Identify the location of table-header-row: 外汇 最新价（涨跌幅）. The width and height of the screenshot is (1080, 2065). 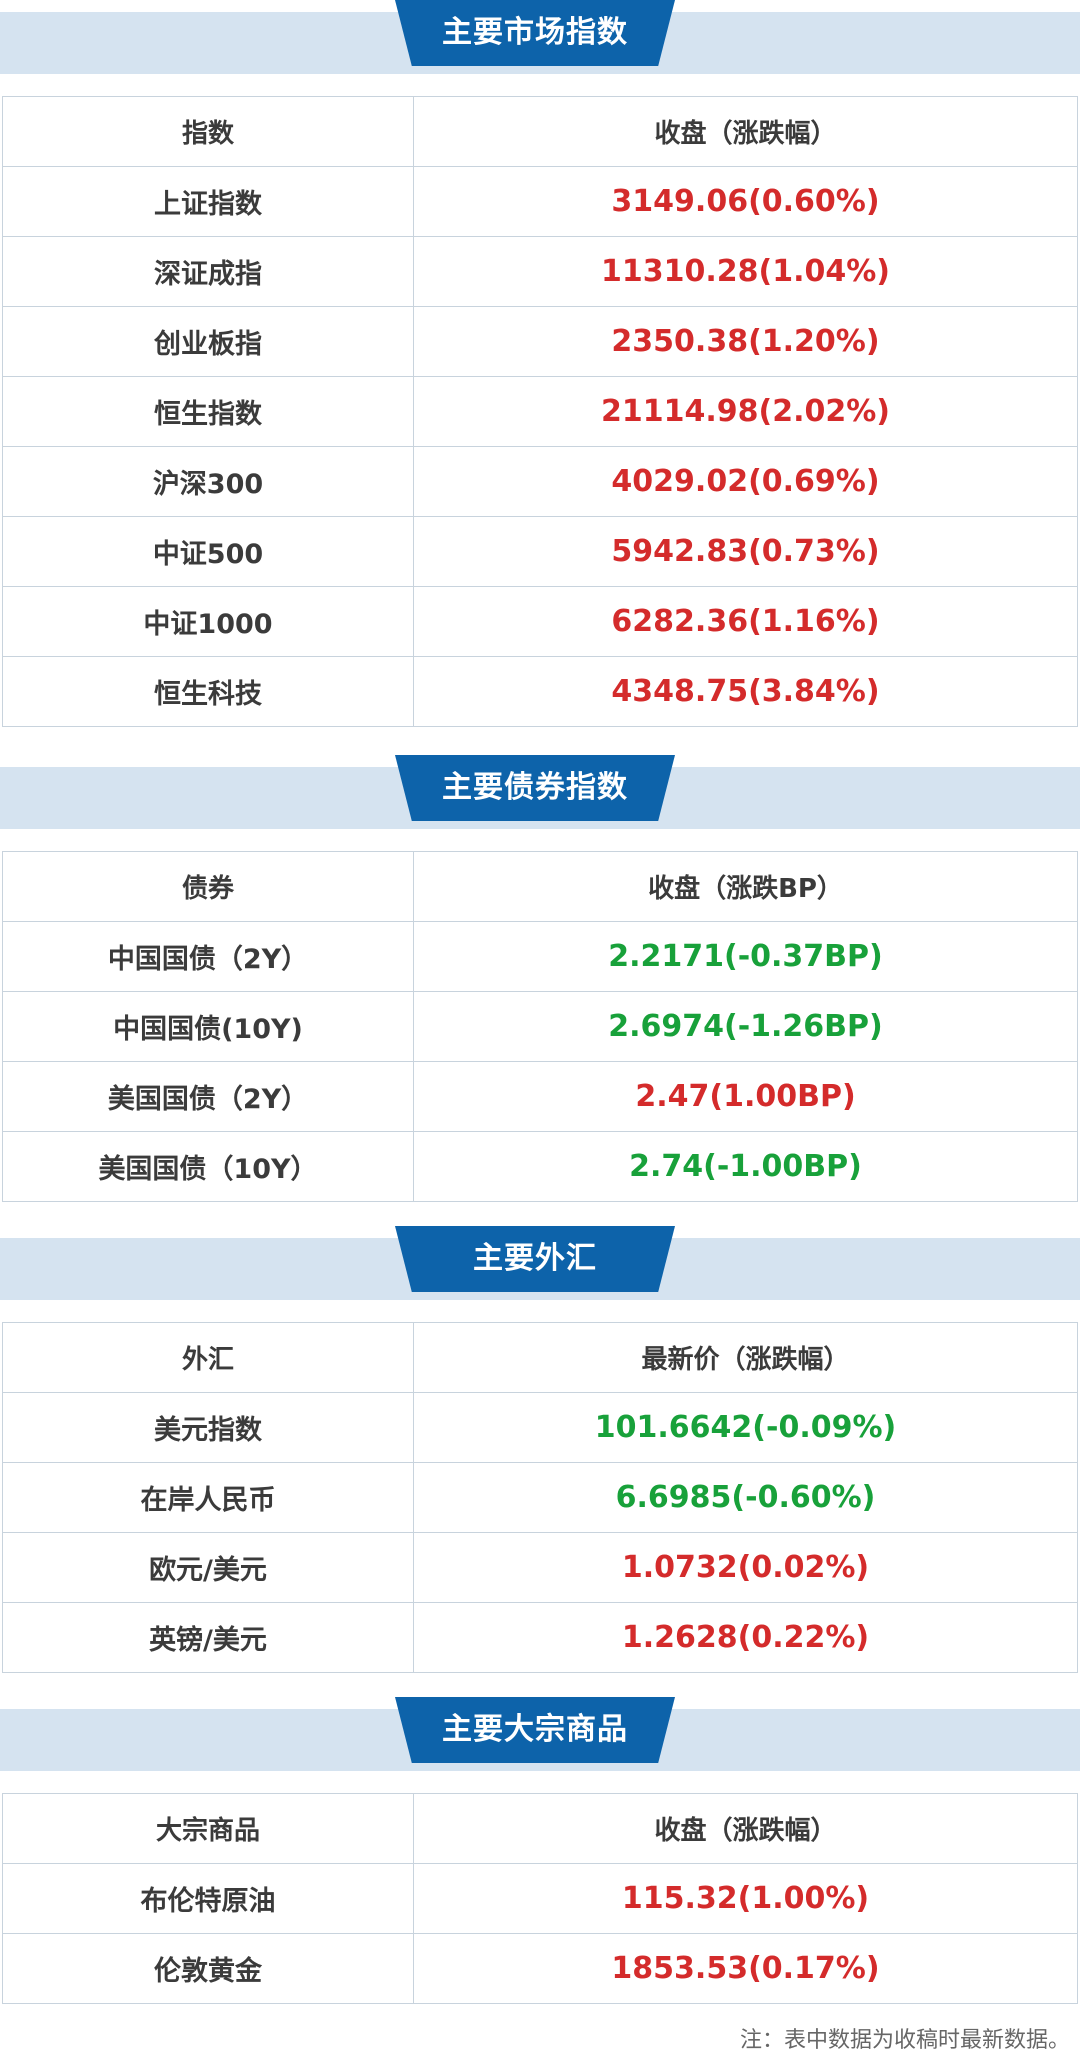
(540, 1357).